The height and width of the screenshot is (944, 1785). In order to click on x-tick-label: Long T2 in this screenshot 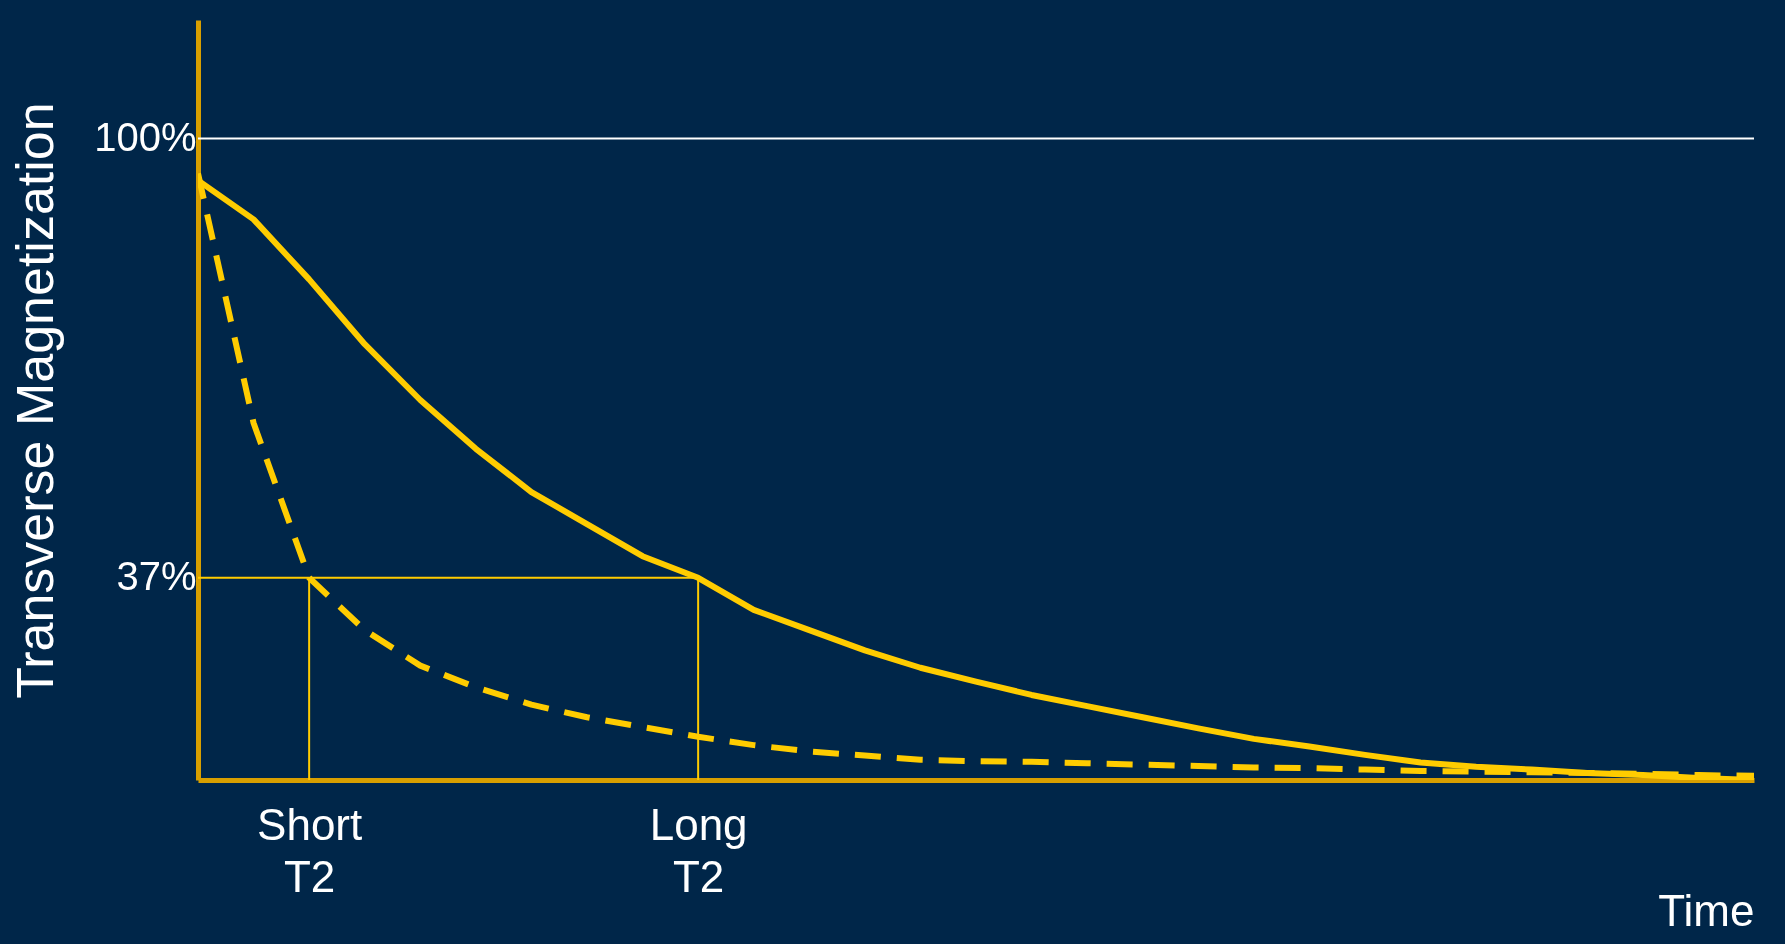, I will do `click(698, 850)`.